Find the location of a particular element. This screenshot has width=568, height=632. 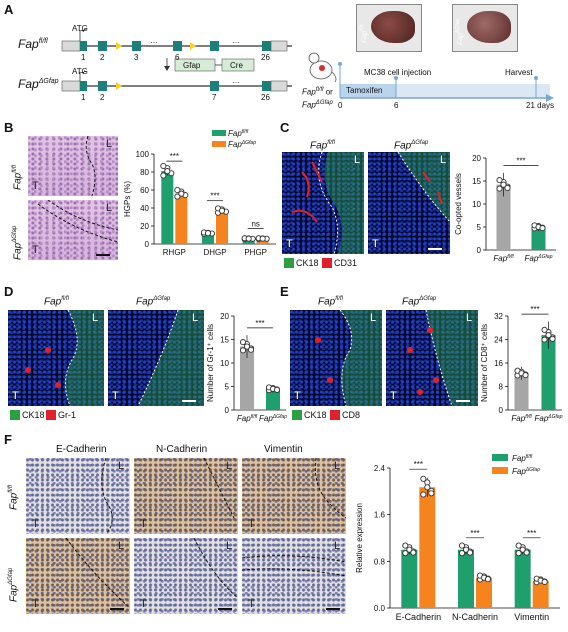

x-tick-label: N-Cadherin is located at coordinates (475, 617).